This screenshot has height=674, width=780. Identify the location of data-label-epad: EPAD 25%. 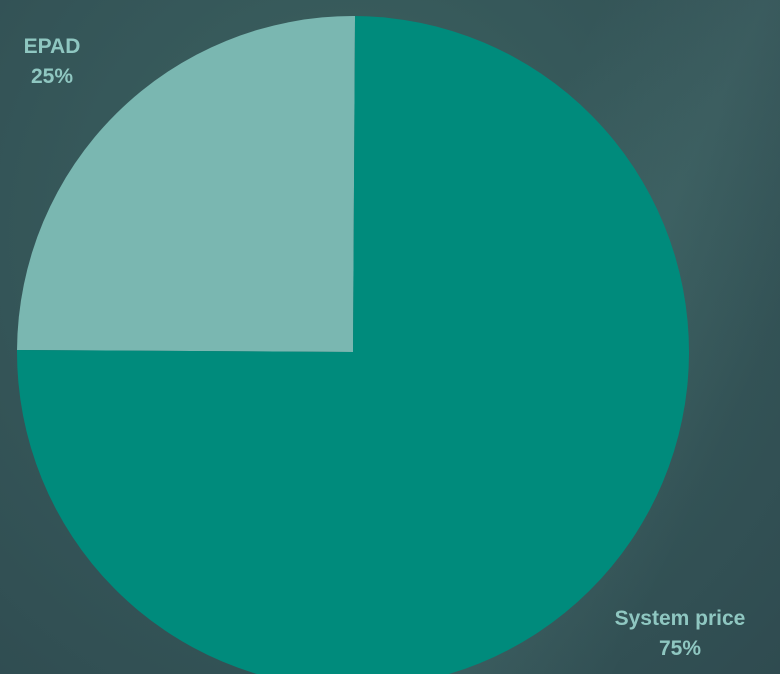
(52, 62).